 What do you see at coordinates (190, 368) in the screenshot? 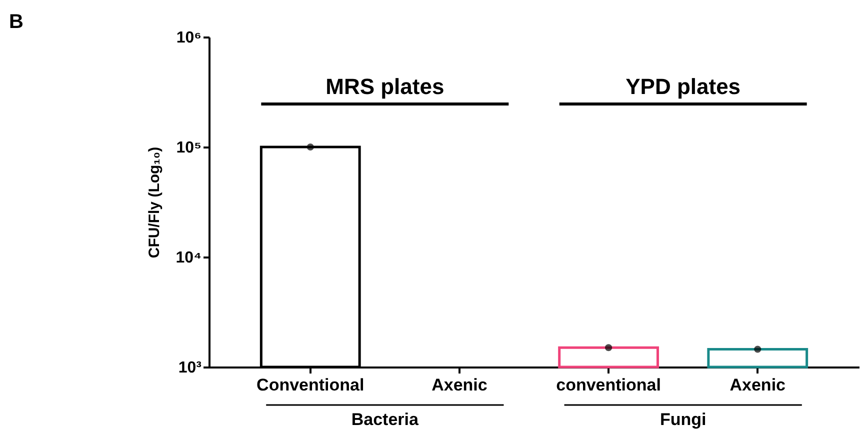
I see `y-tick-label: 10³` at bounding box center [190, 368].